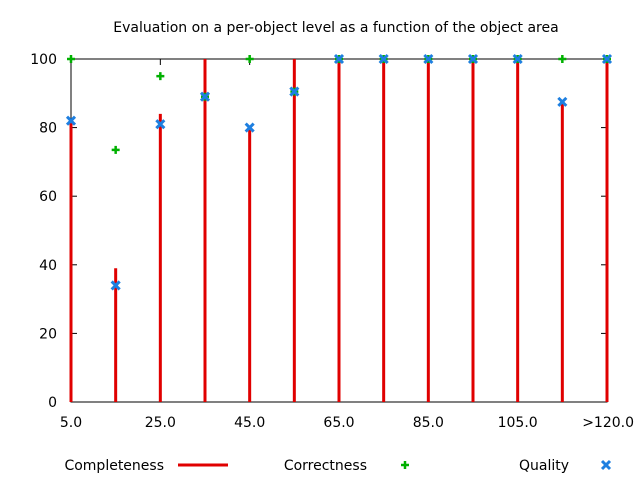  I want to click on y-tick-label: 20, so click(48, 334).